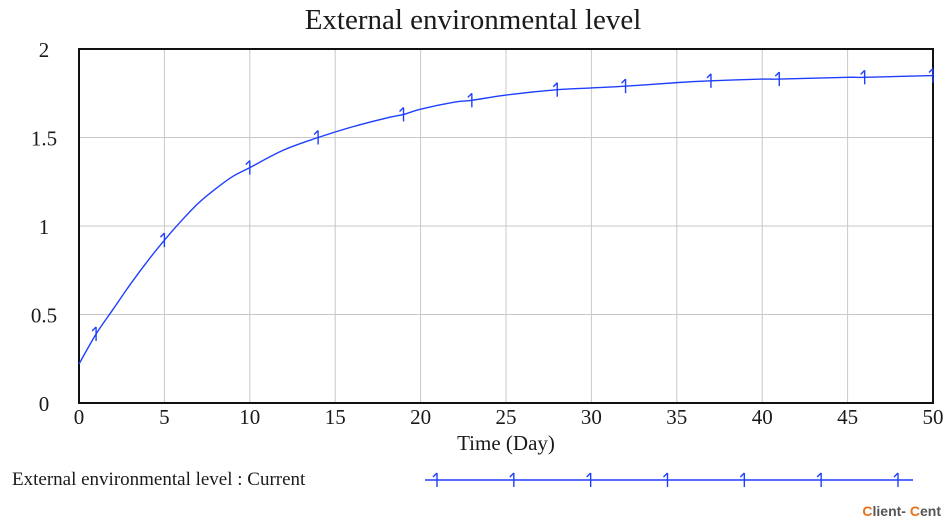  I want to click on x-tick-label: 35, so click(676, 417).